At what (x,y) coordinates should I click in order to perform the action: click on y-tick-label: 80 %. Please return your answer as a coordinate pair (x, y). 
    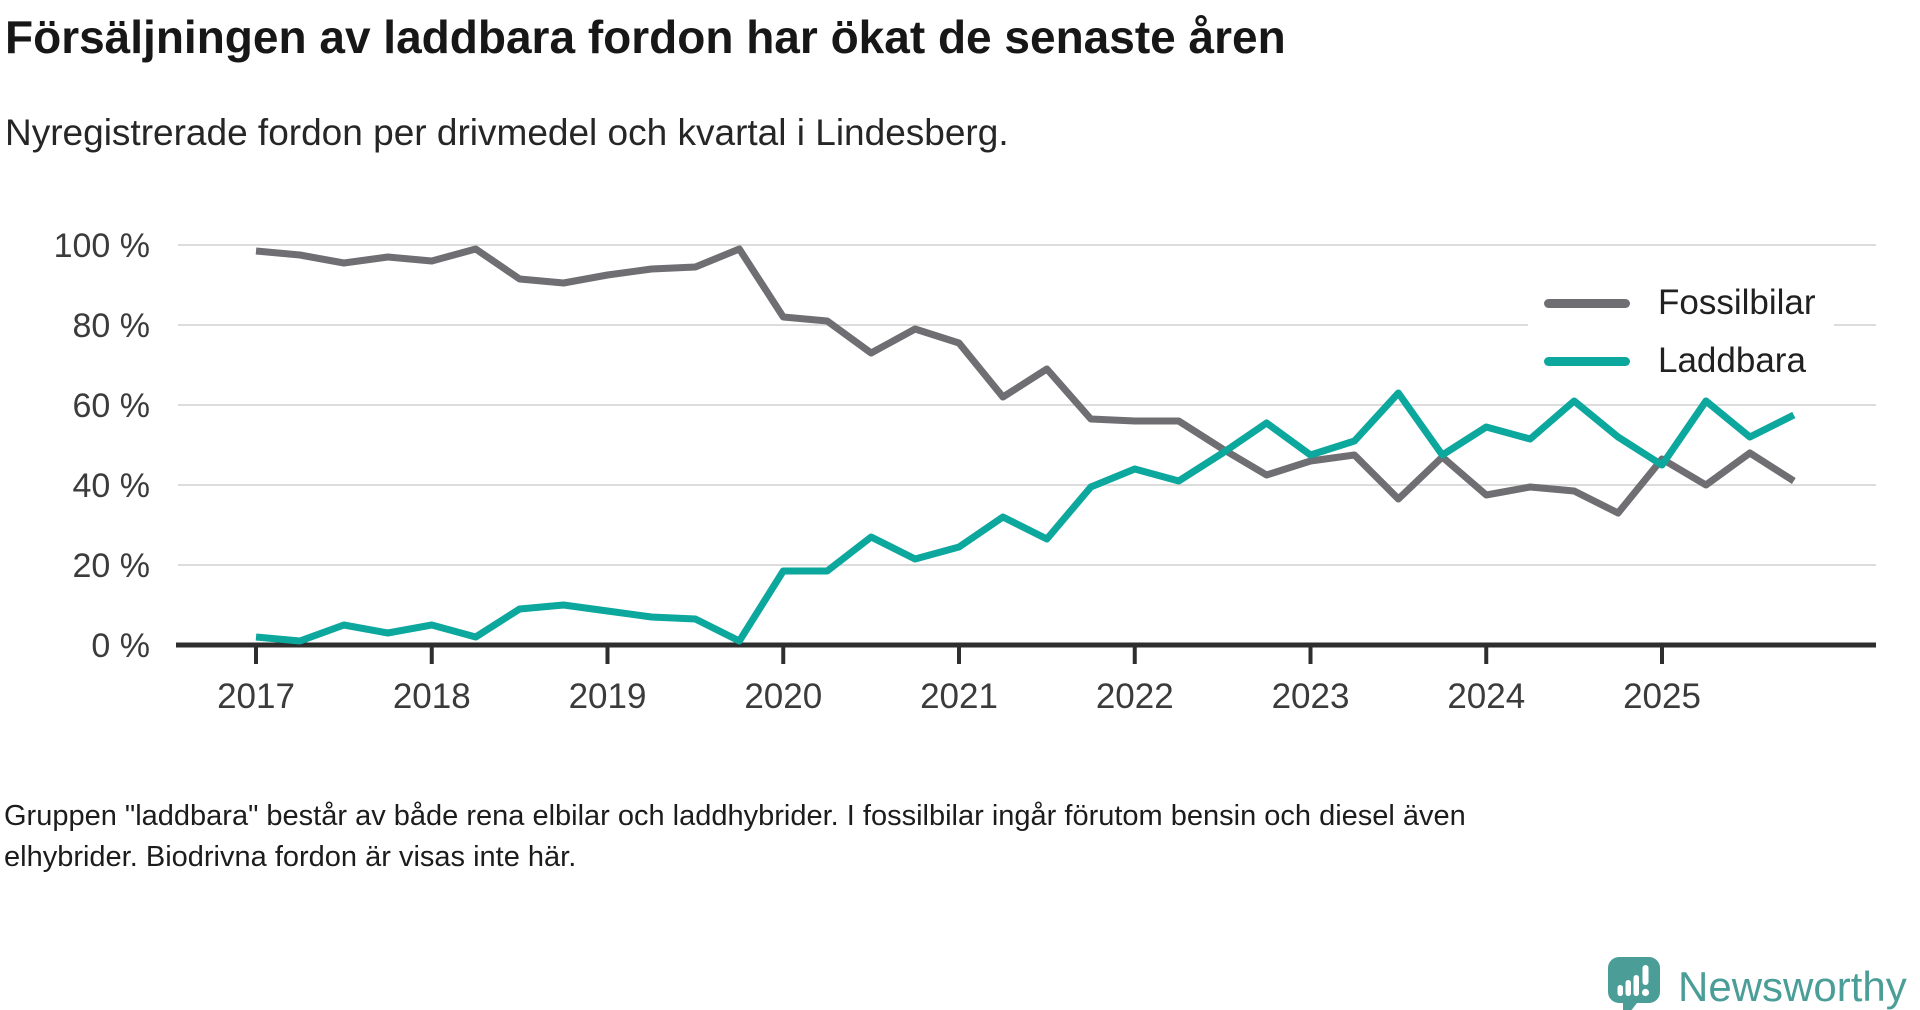
    Looking at the image, I should click on (112, 326).